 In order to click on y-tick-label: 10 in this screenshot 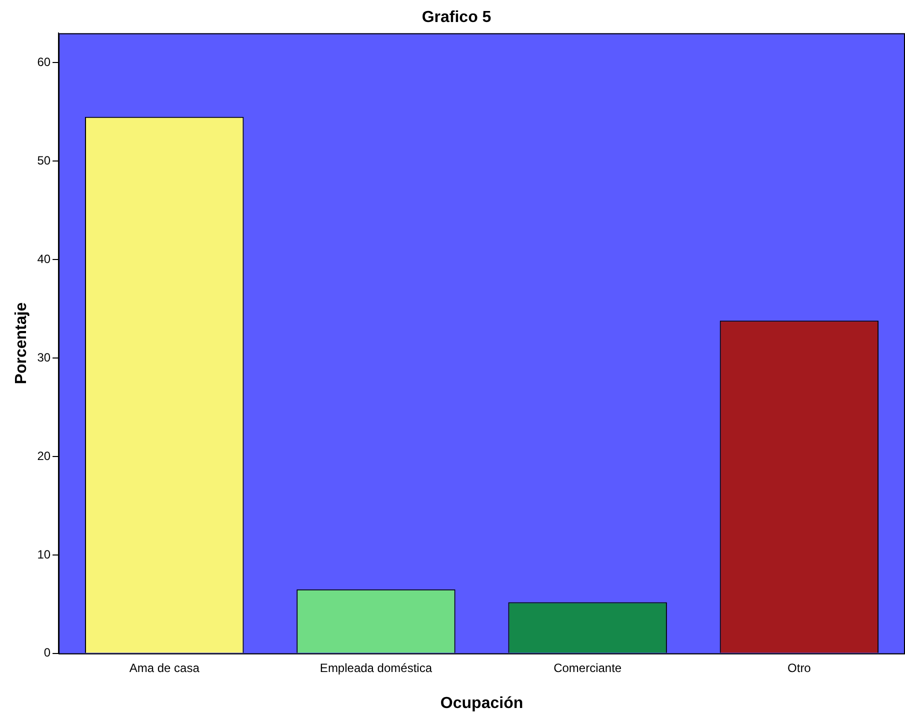, I will do `click(44, 554)`.